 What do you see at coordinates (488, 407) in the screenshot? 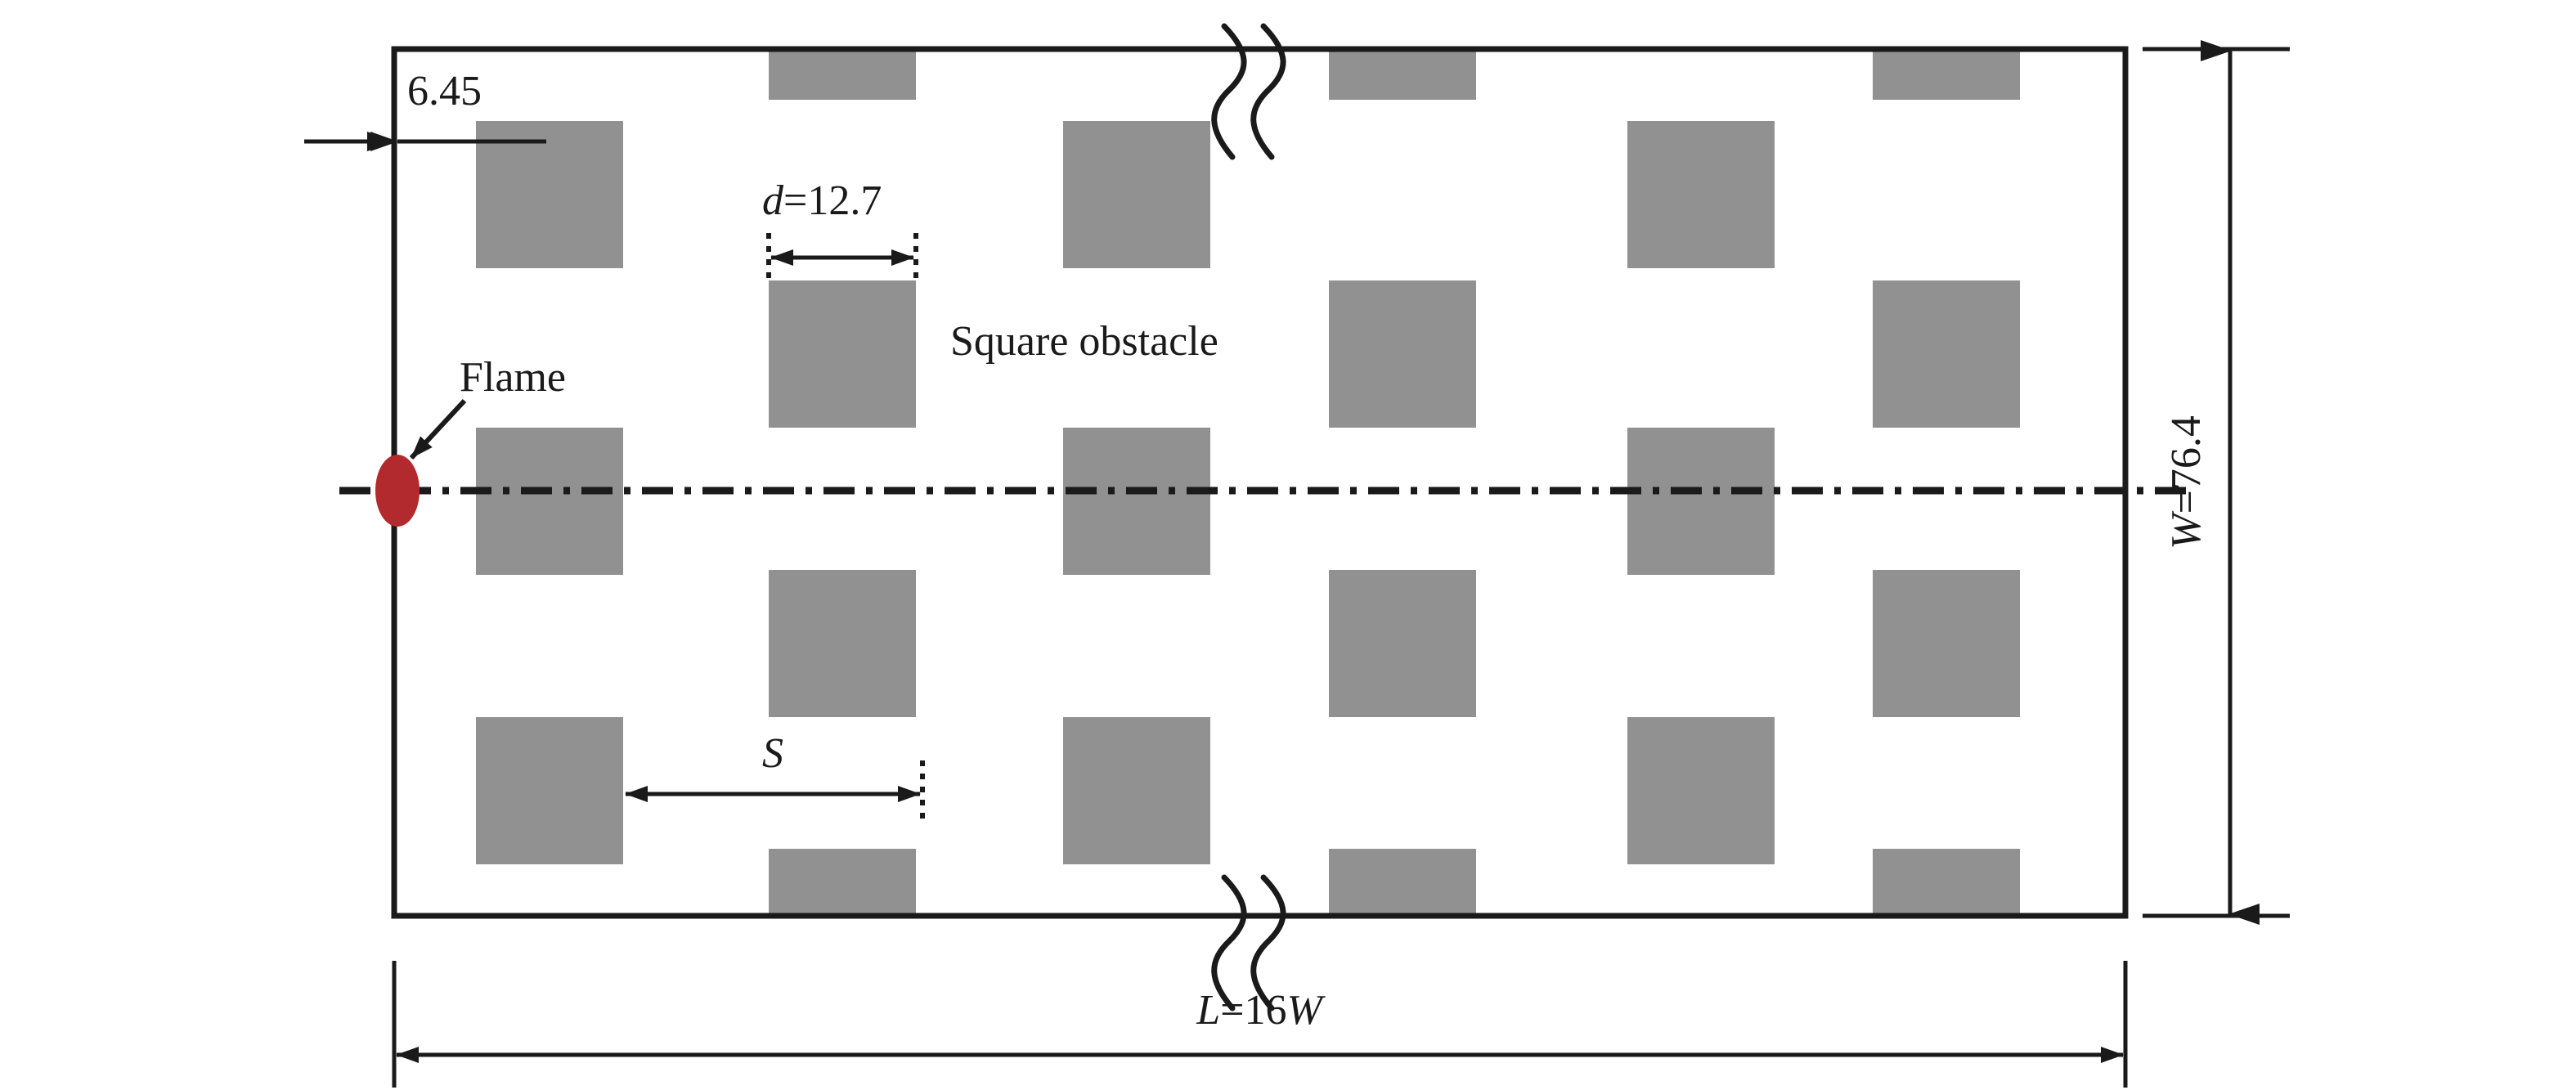
I see `flame-annotation: Flame` at bounding box center [488, 407].